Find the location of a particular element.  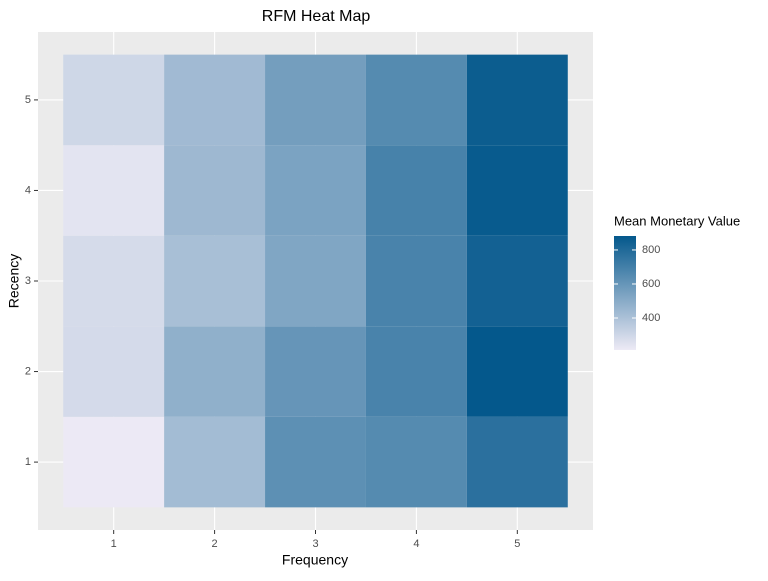

y-tick-label: 5 is located at coordinates (28, 100).